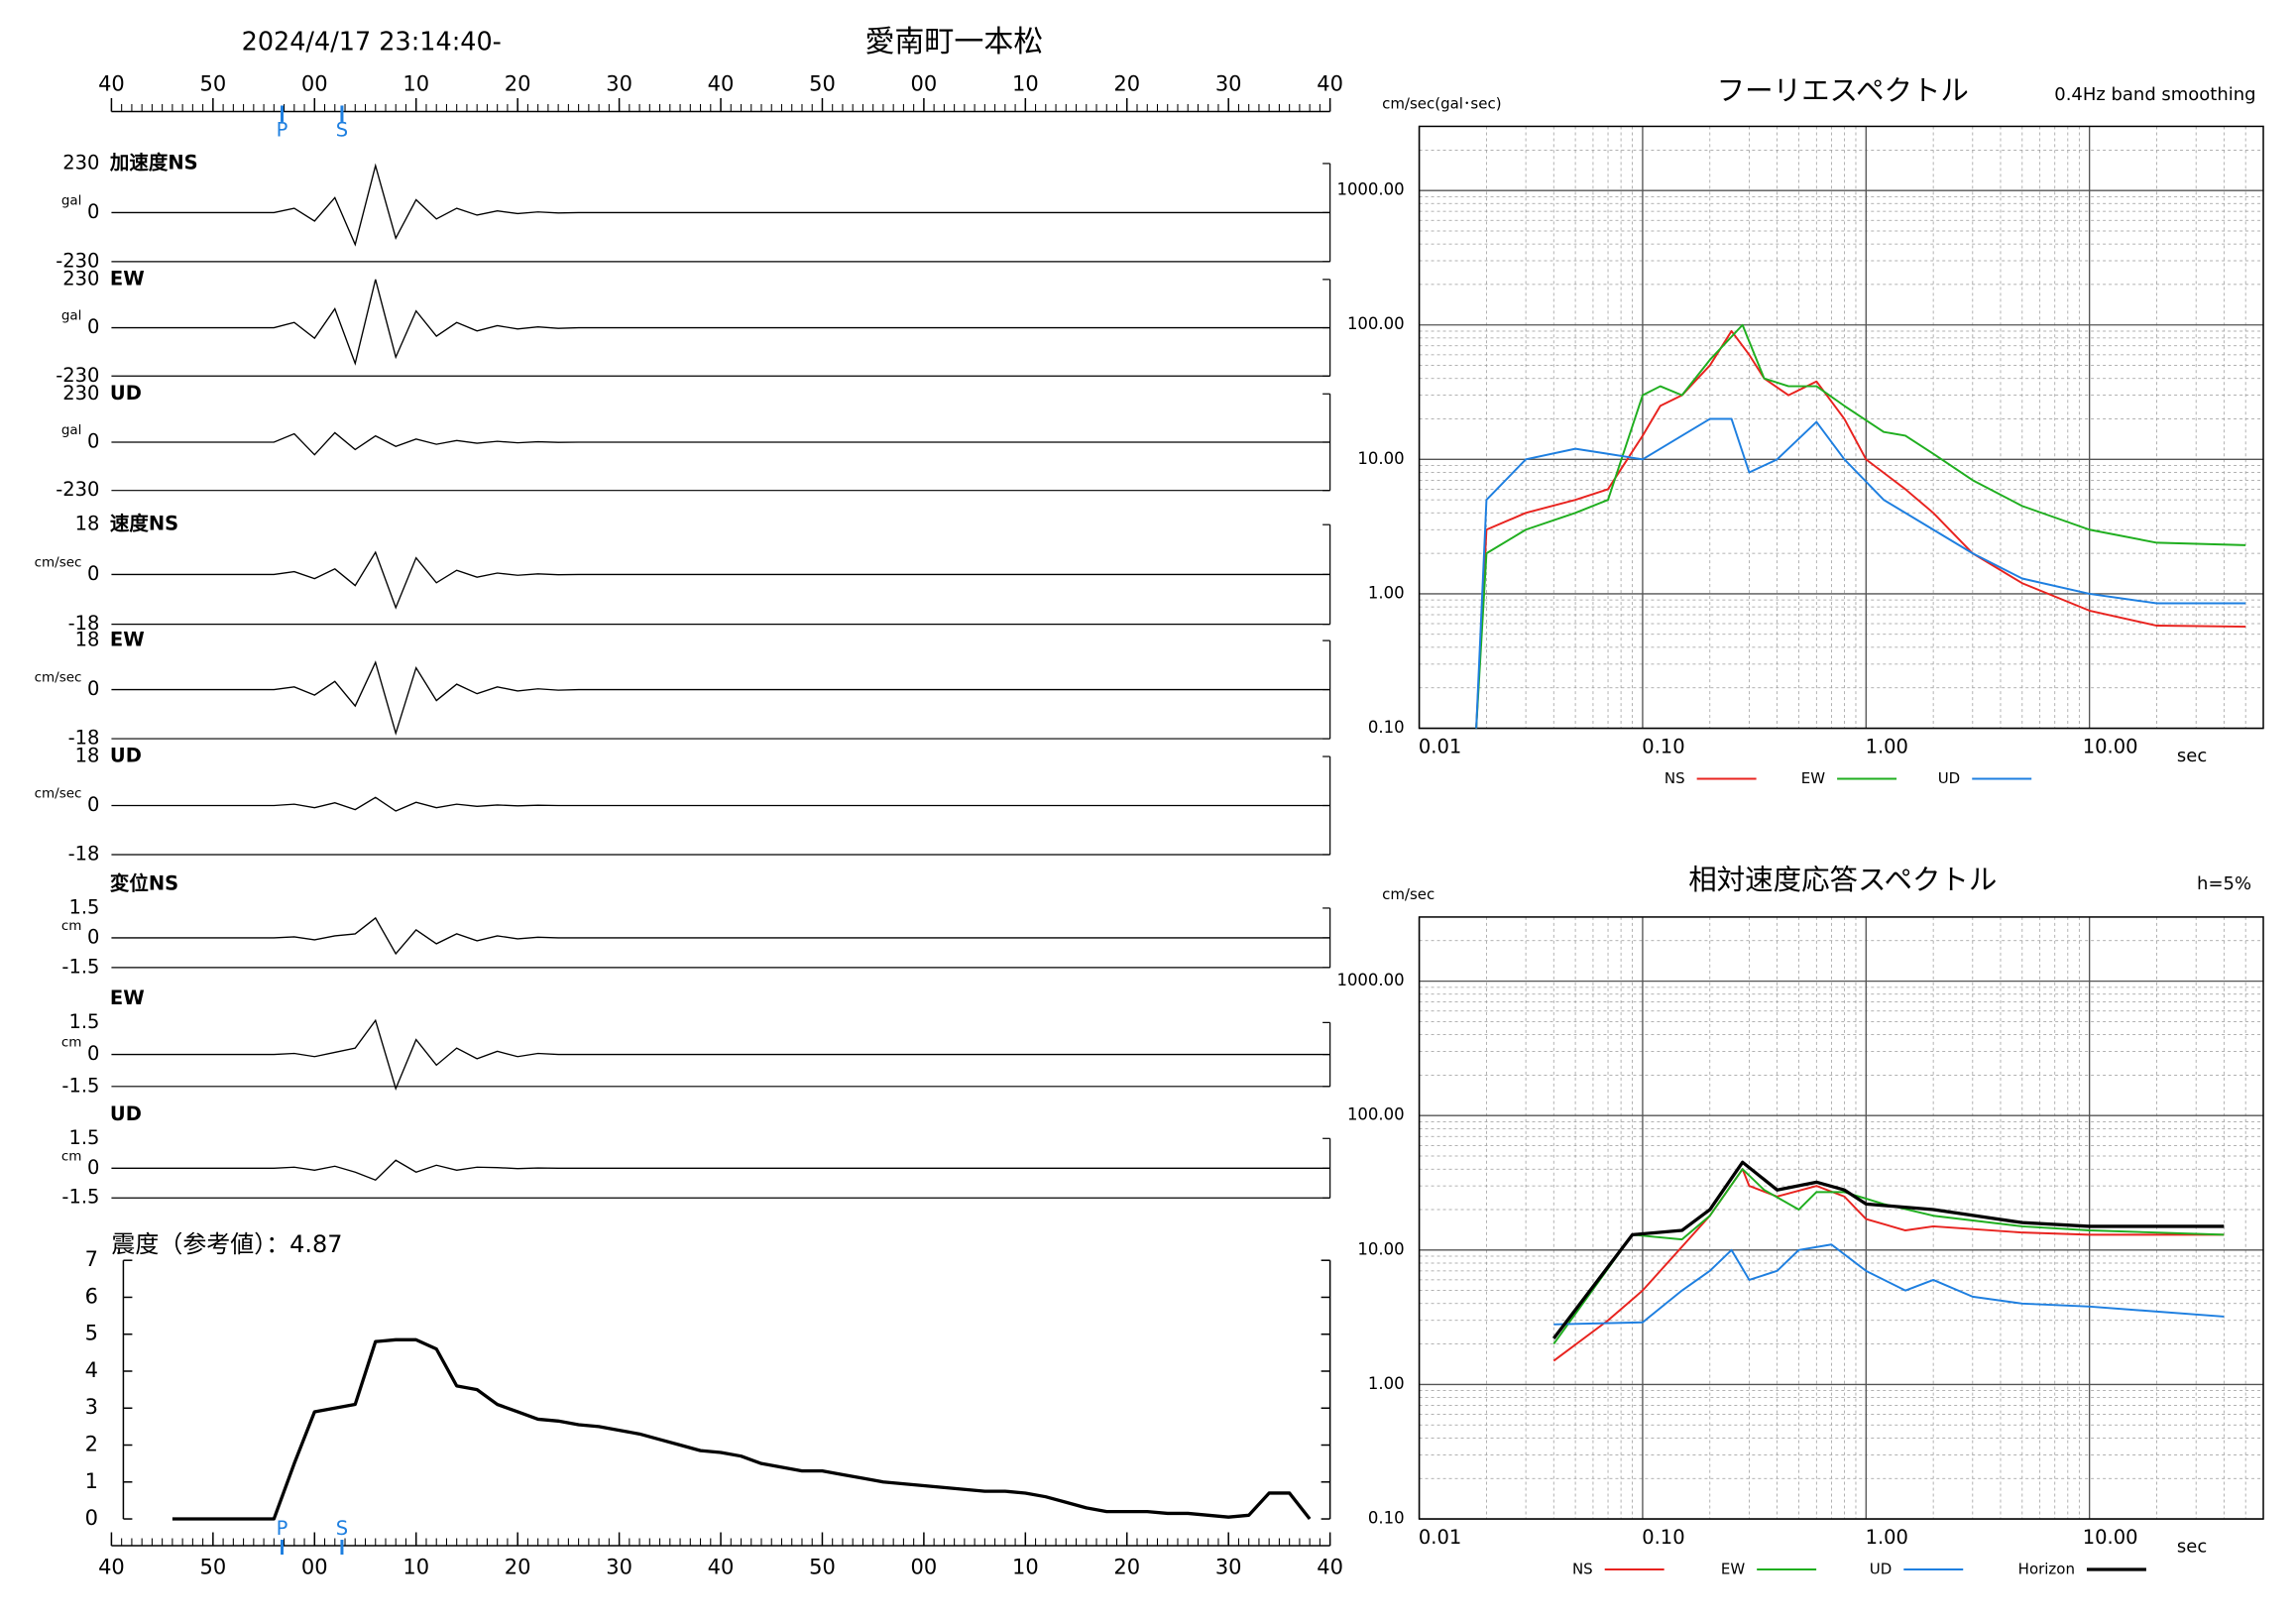 The image size is (2296, 1623). What do you see at coordinates (227, 1244) in the screenshot?
I see `intensity-title: 震度（参考値）：4.87` at bounding box center [227, 1244].